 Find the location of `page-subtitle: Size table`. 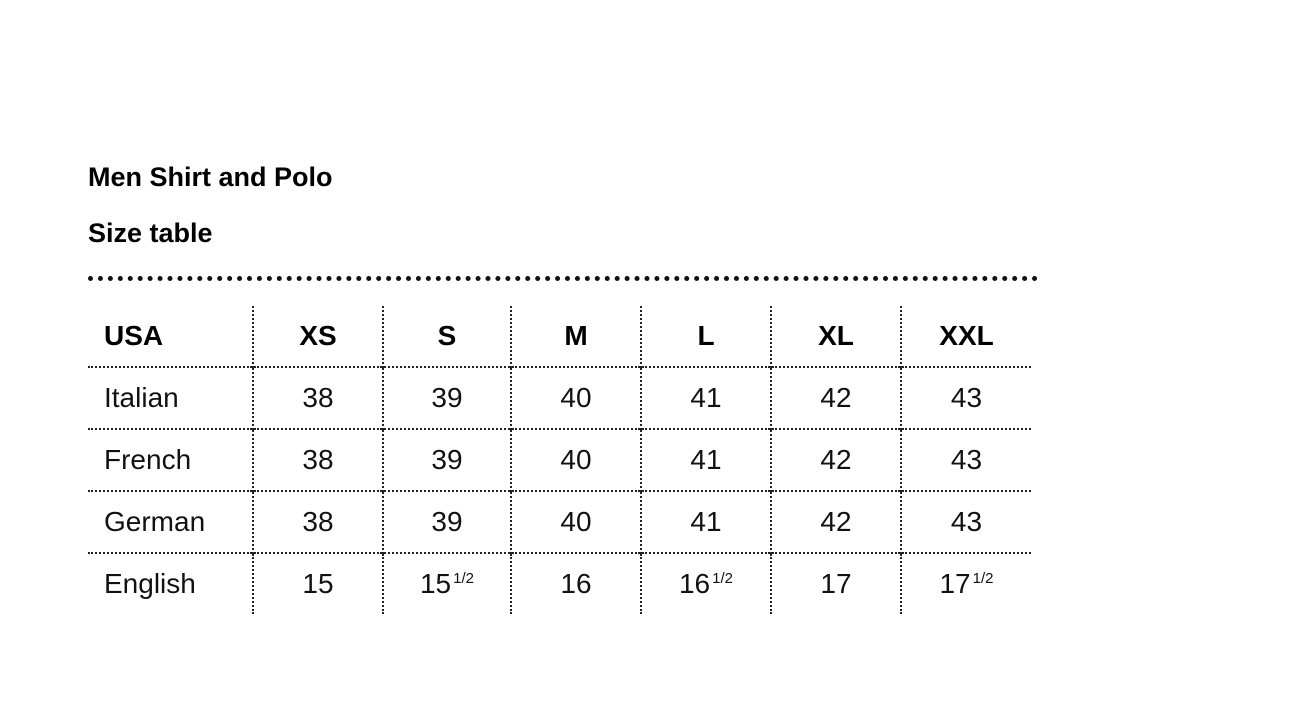

page-subtitle: Size table is located at coordinates (150, 233).